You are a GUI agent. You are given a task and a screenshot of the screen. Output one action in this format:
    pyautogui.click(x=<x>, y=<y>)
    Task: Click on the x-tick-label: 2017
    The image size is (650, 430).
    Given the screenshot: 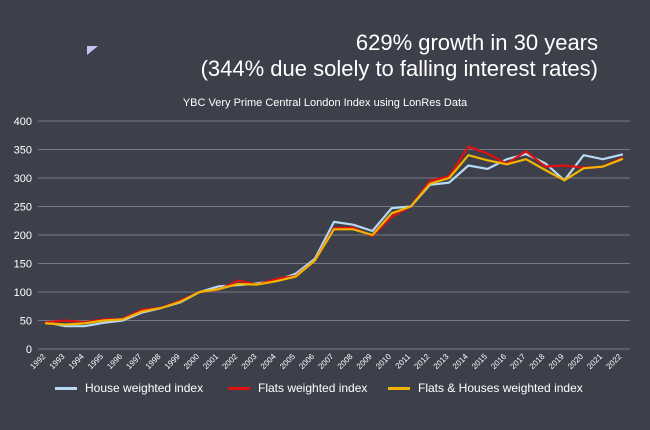 What is the action you would take?
    pyautogui.click(x=517, y=361)
    